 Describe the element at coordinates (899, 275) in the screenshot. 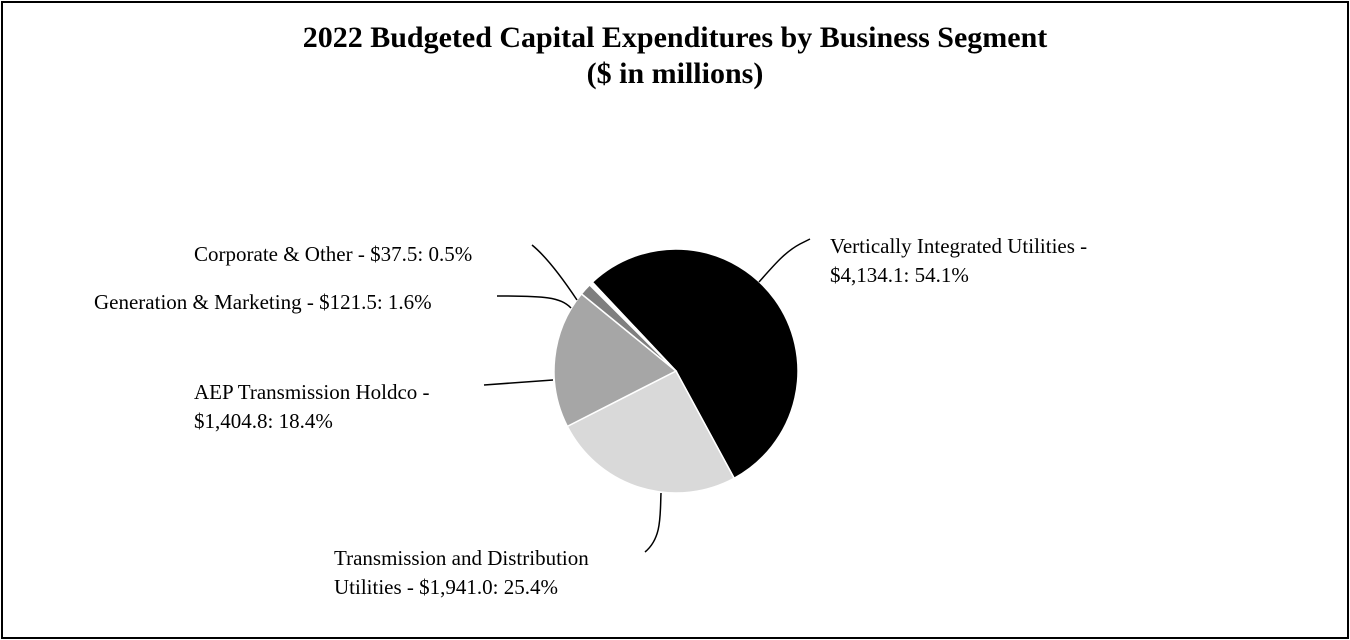

I see `label-line-2: $4,134.1: 54.1%` at that location.